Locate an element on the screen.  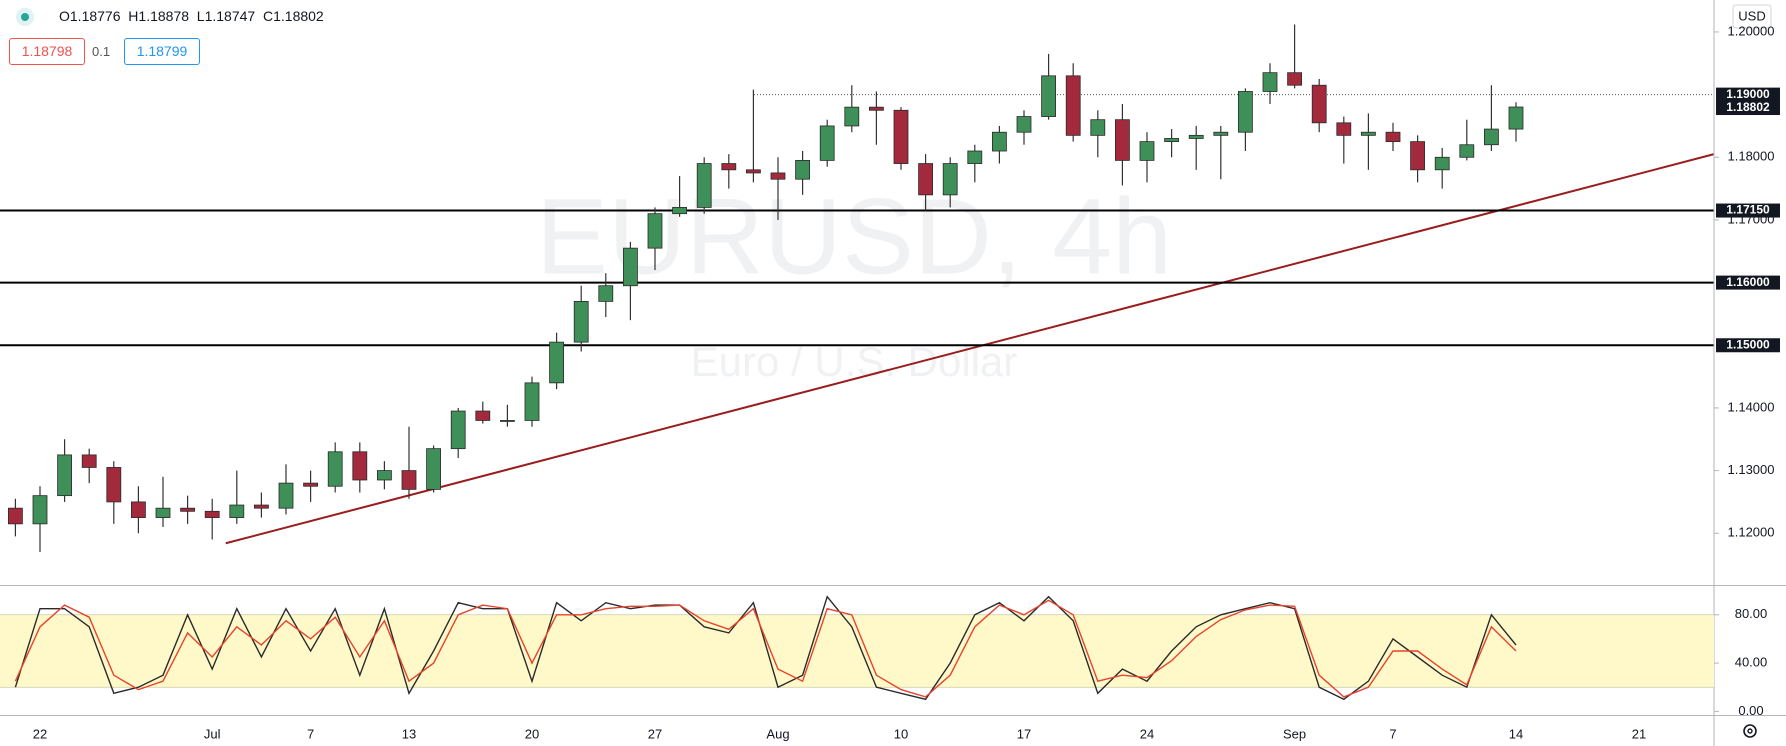
x-tick-label: Jul is located at coordinates (212, 733).